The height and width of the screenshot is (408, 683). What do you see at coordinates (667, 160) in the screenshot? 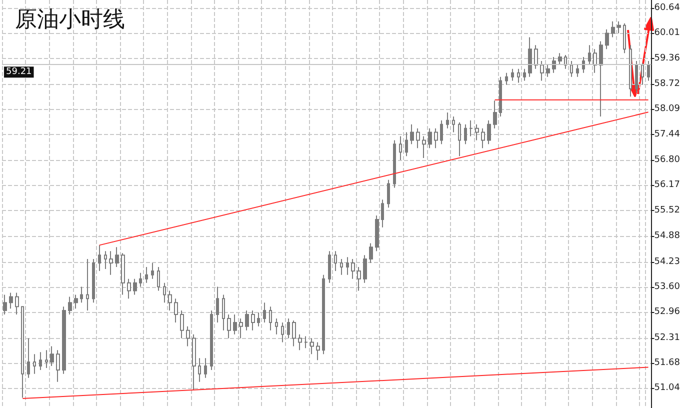
I see `y-tick-label: 56.80` at bounding box center [667, 160].